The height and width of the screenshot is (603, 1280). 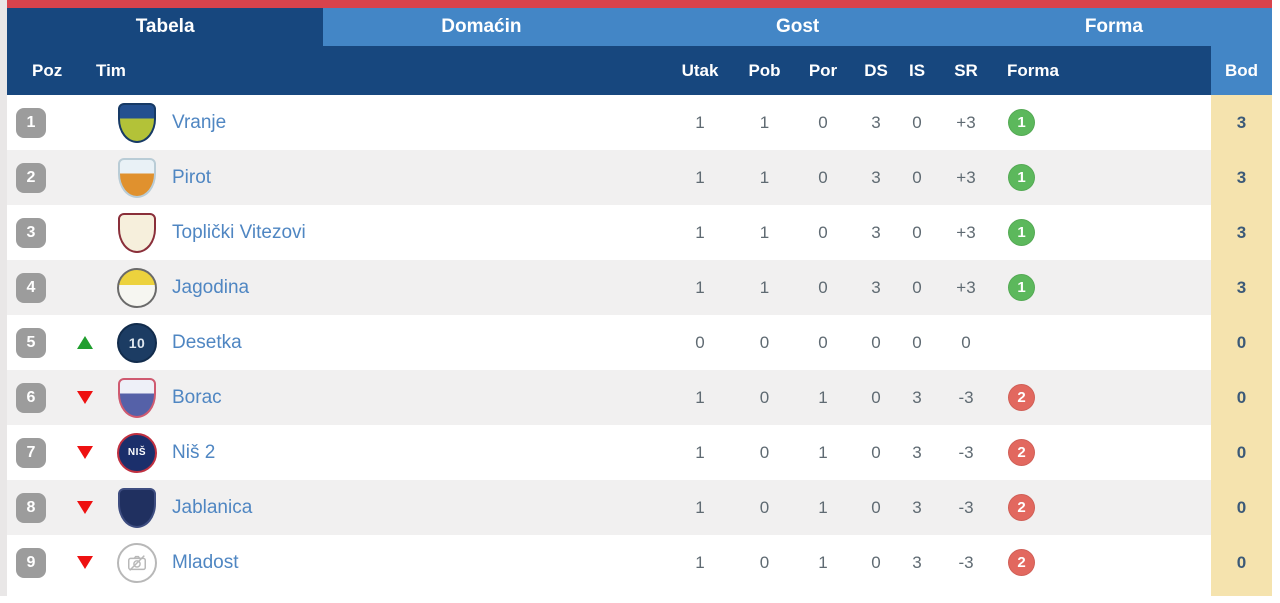 What do you see at coordinates (639, 342) in the screenshot?
I see `table-row: 5 10 Desetka 0 0 0 0 0 0 0` at bounding box center [639, 342].